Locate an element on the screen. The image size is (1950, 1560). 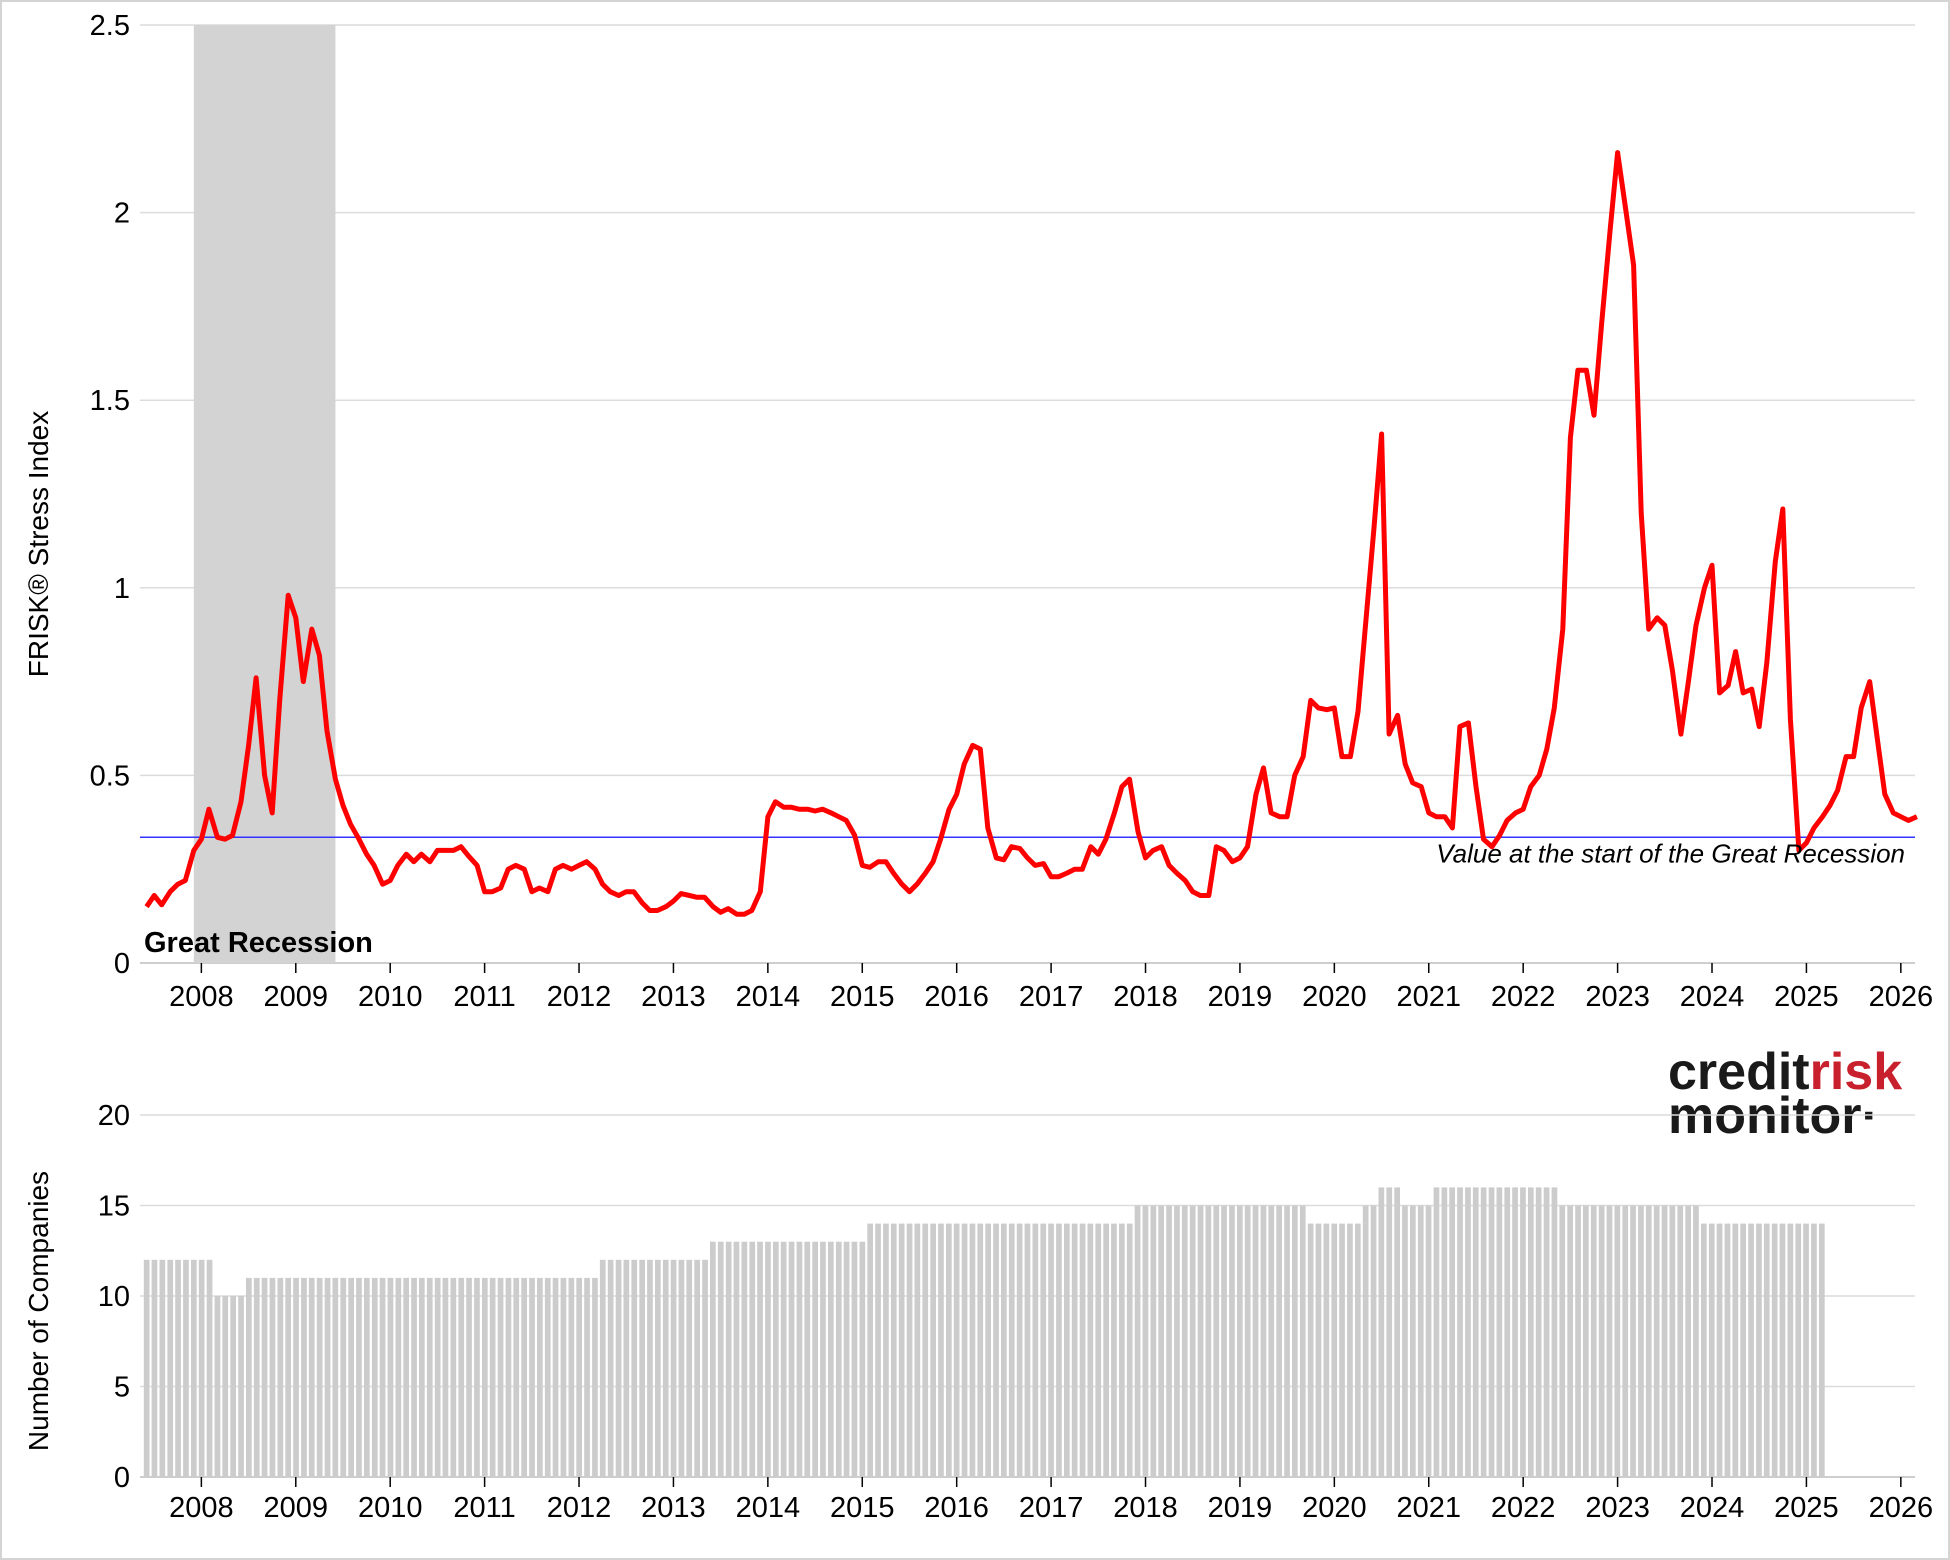
stress-index-x-tick-label: 2025 is located at coordinates (1806, 997).